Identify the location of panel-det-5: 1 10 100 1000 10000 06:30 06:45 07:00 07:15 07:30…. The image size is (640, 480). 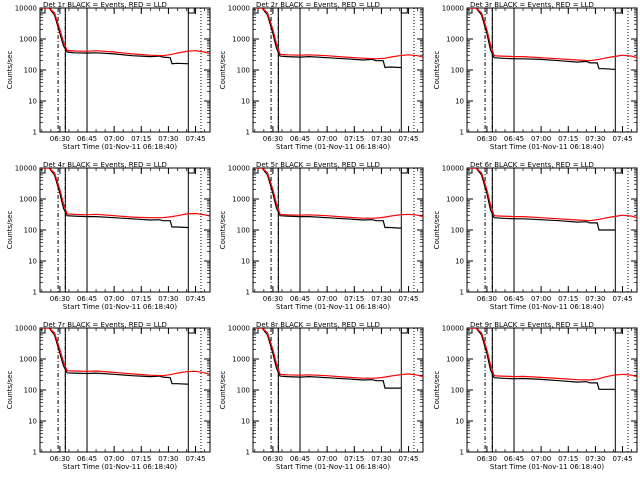
(321, 236).